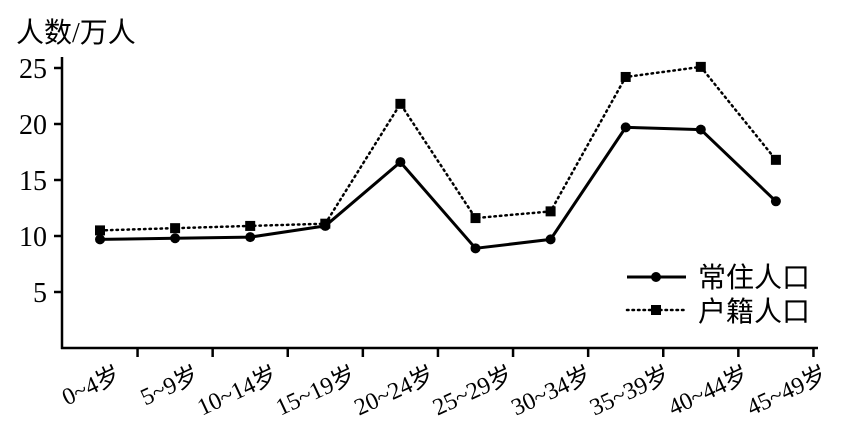 The image size is (866, 424). I want to click on legend-label-resident: 常住人口, so click(754, 278).